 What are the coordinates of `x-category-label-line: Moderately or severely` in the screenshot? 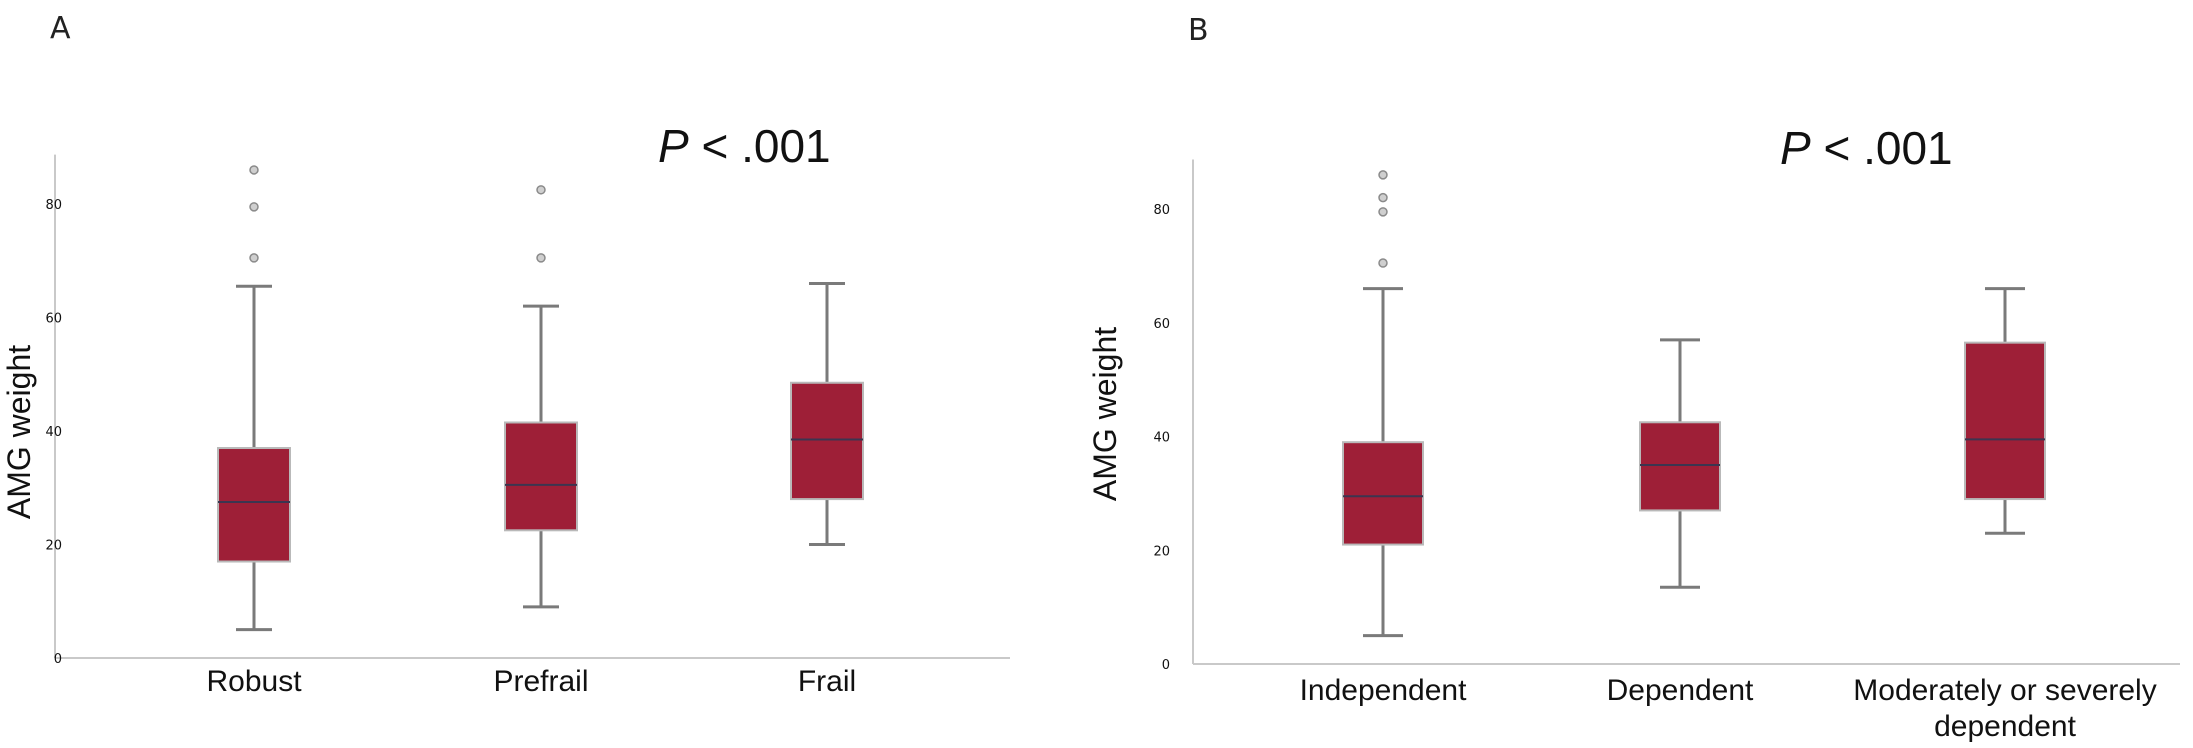 It's located at (2004, 690).